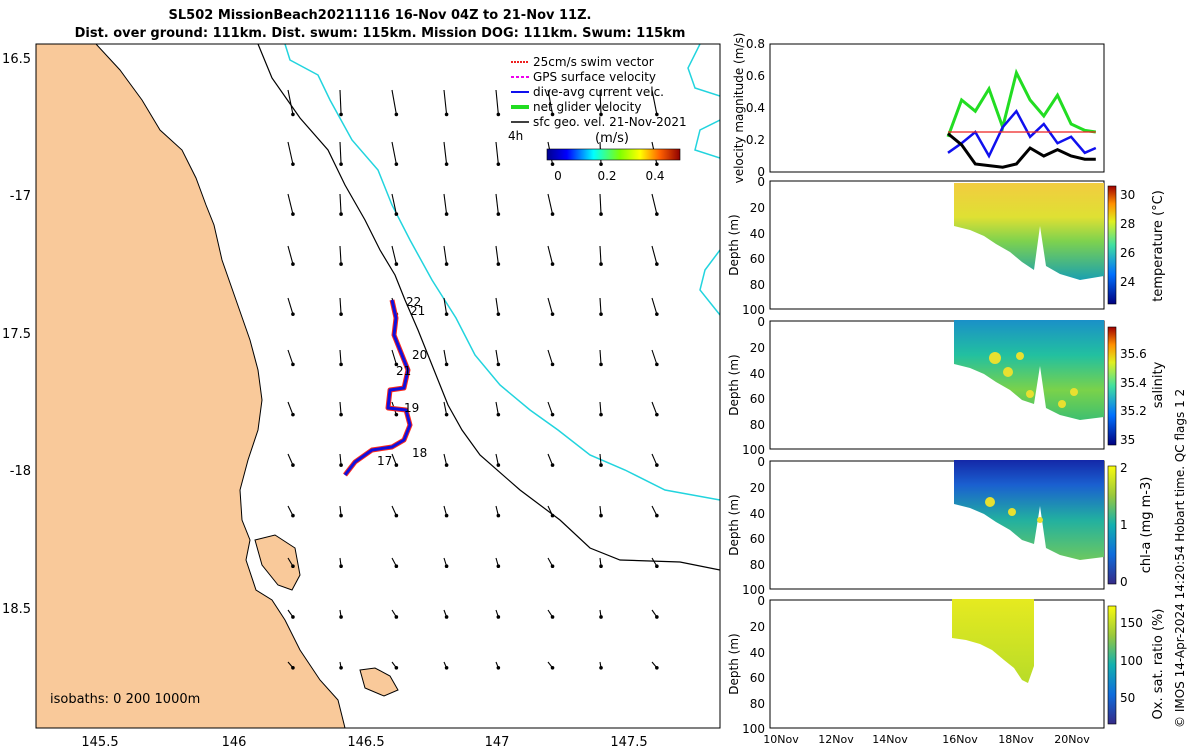  Describe the element at coordinates (755, 140) in the screenshot. I see `velocity-tick: 0.2` at that location.